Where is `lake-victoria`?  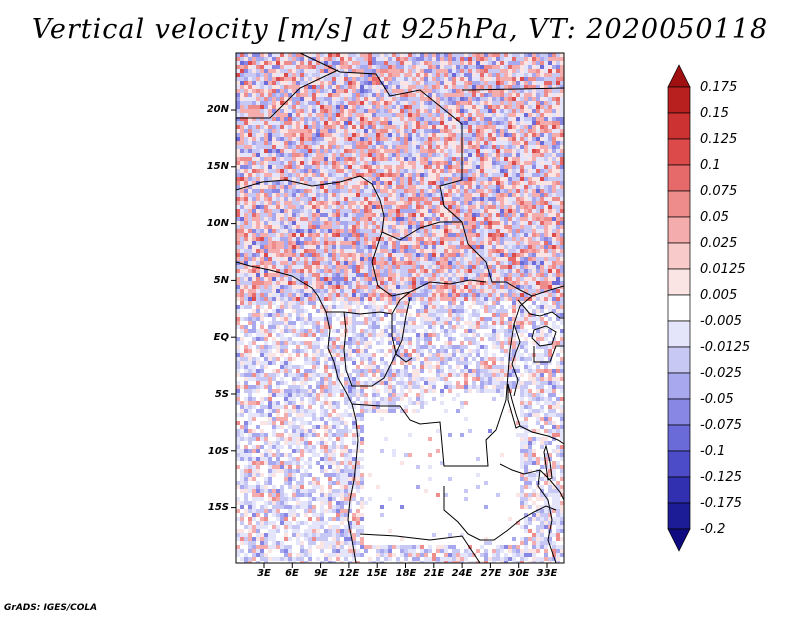 lake-victoria is located at coordinates (544, 336).